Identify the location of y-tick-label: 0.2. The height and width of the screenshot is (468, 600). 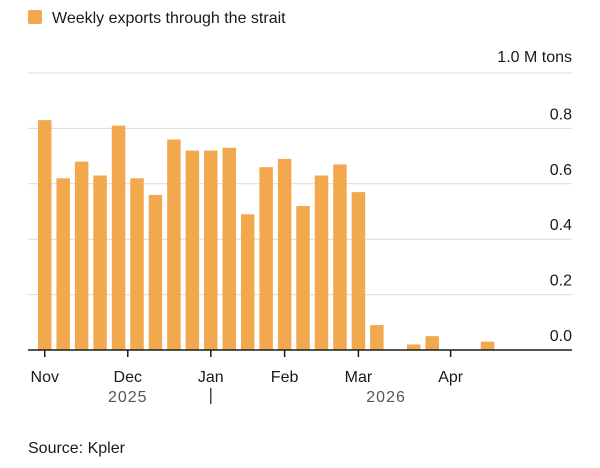
(561, 281).